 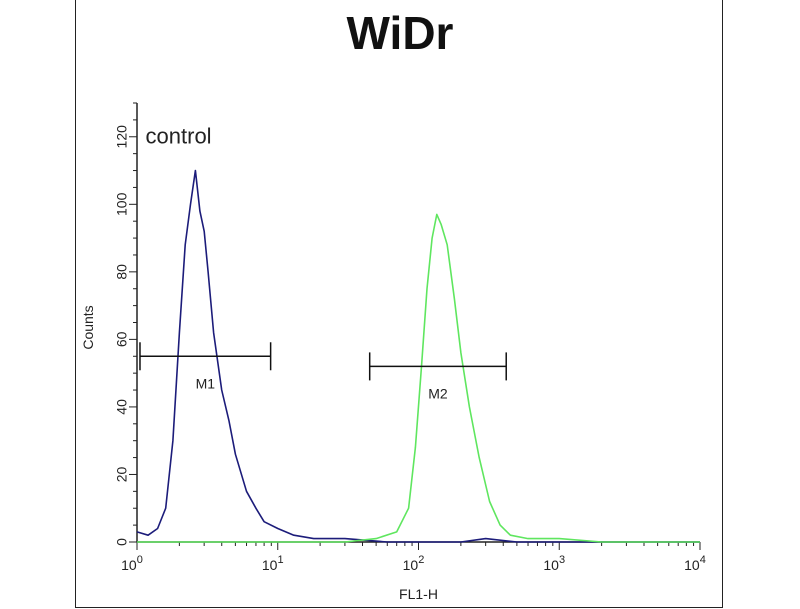 I want to click on gate-marker-label: M2, so click(x=438, y=393).